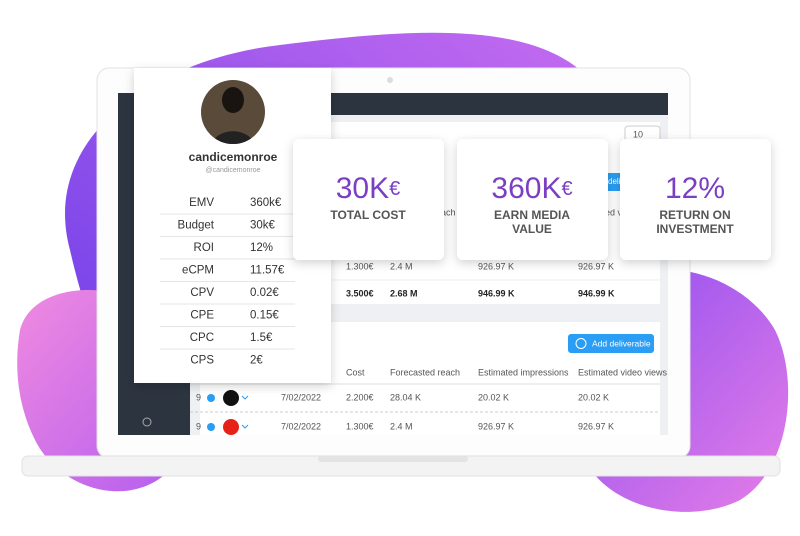 Image resolution: width=800 pixels, height=536 pixels. Describe the element at coordinates (201, 203) in the screenshot. I see `metric-label: EMV` at that location.